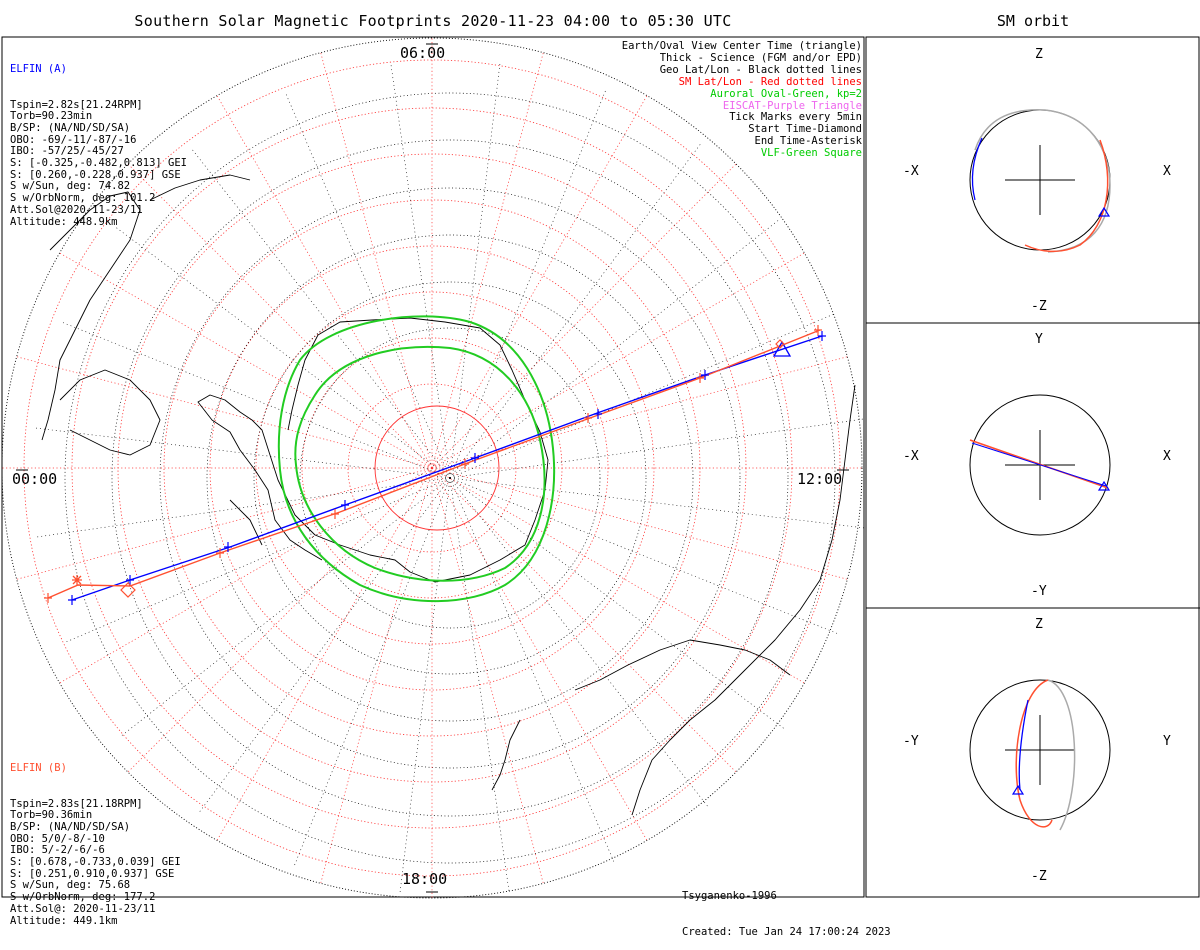 This screenshot has height=950, width=1200. What do you see at coordinates (760, 69) in the screenshot?
I see `legend-item-2: Geo Lat/Lon - Black dotted lines` at bounding box center [760, 69].